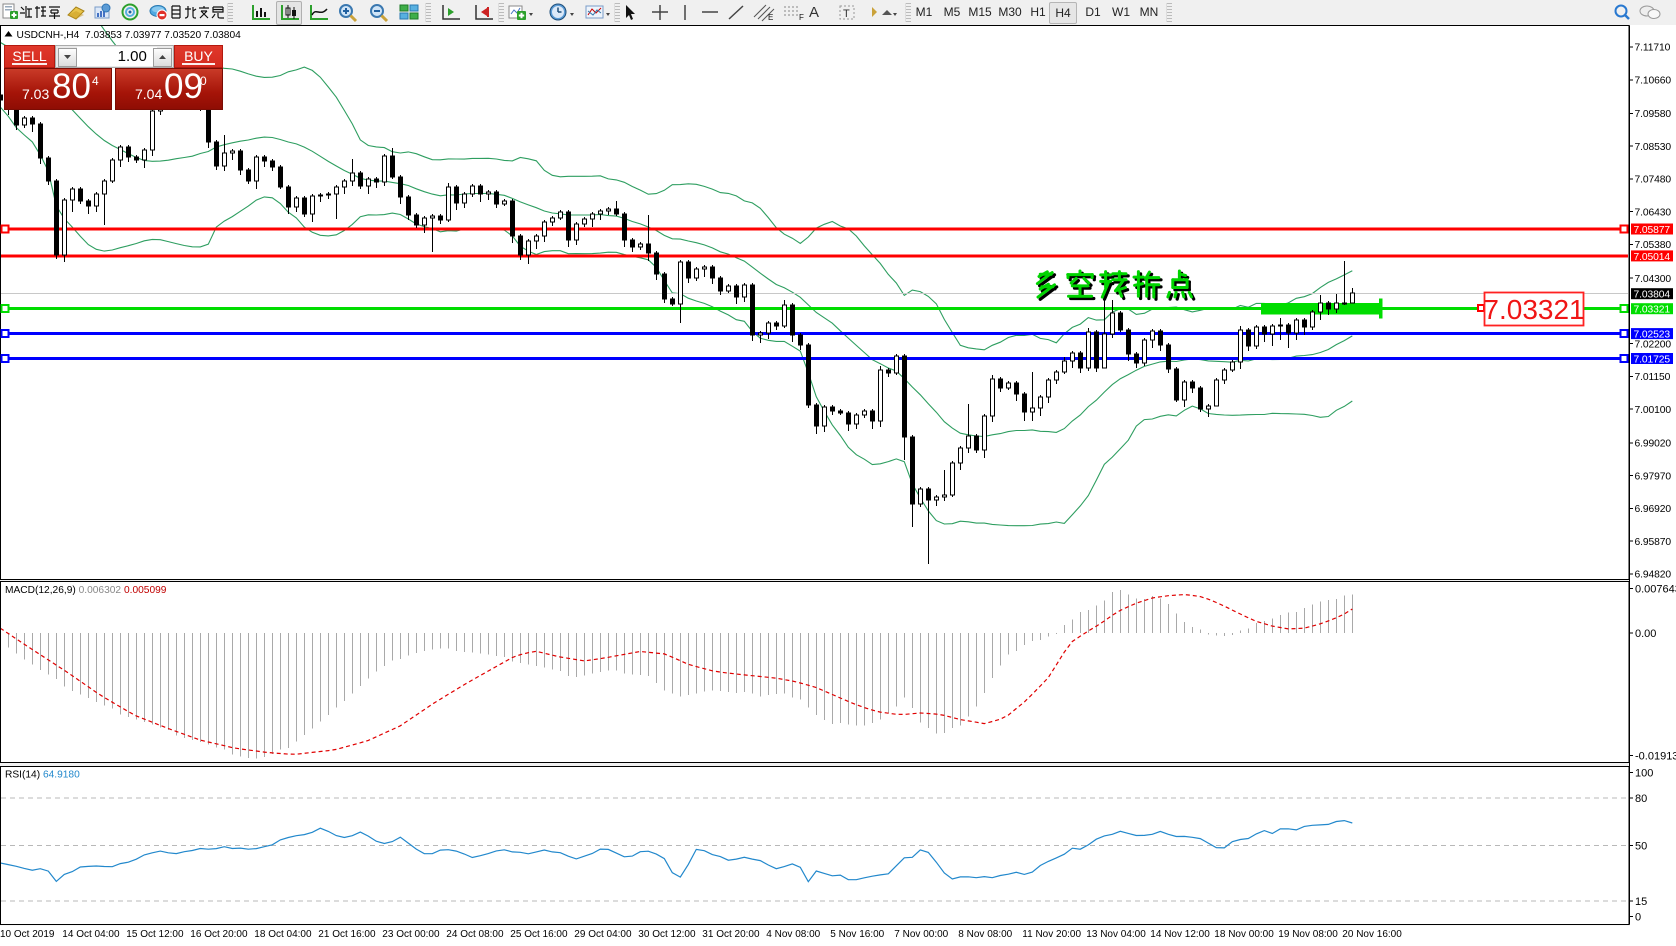 The height and width of the screenshot is (946, 1676). What do you see at coordinates (1641, 902) in the screenshot?
I see `svg-text: 15` at bounding box center [1641, 902].